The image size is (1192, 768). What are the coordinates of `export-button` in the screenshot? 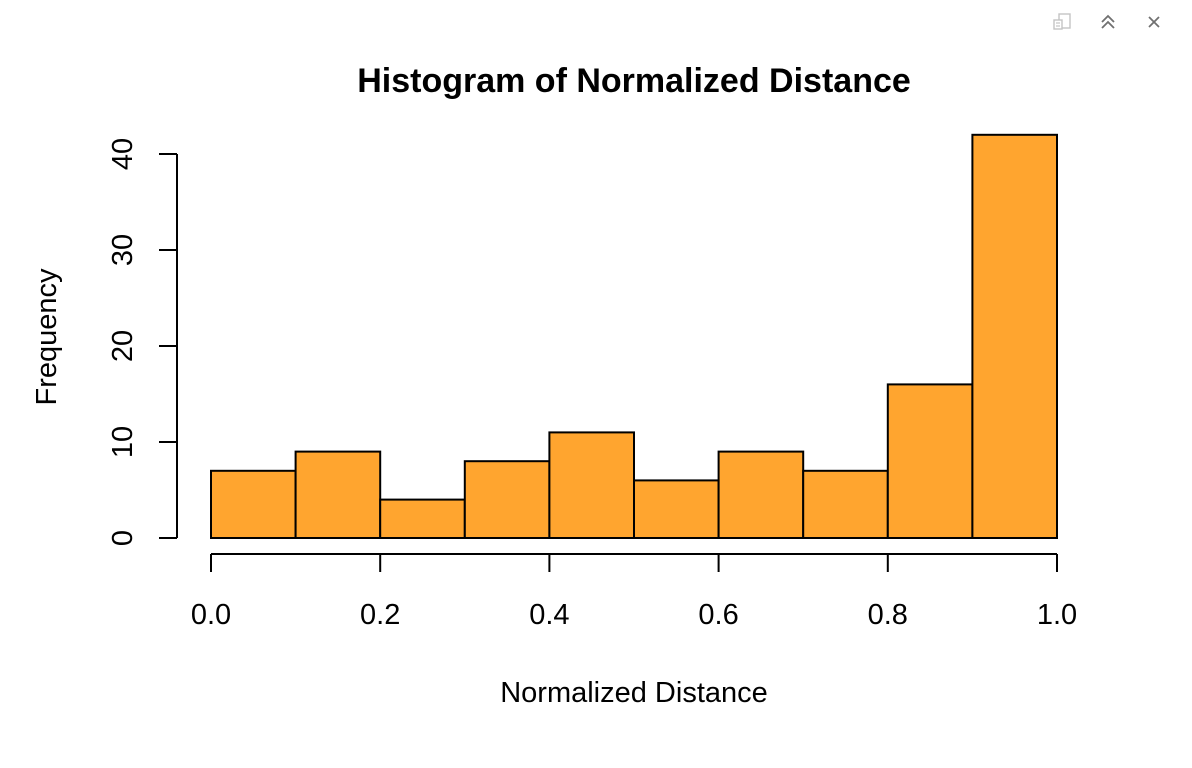 It's located at (1062, 22).